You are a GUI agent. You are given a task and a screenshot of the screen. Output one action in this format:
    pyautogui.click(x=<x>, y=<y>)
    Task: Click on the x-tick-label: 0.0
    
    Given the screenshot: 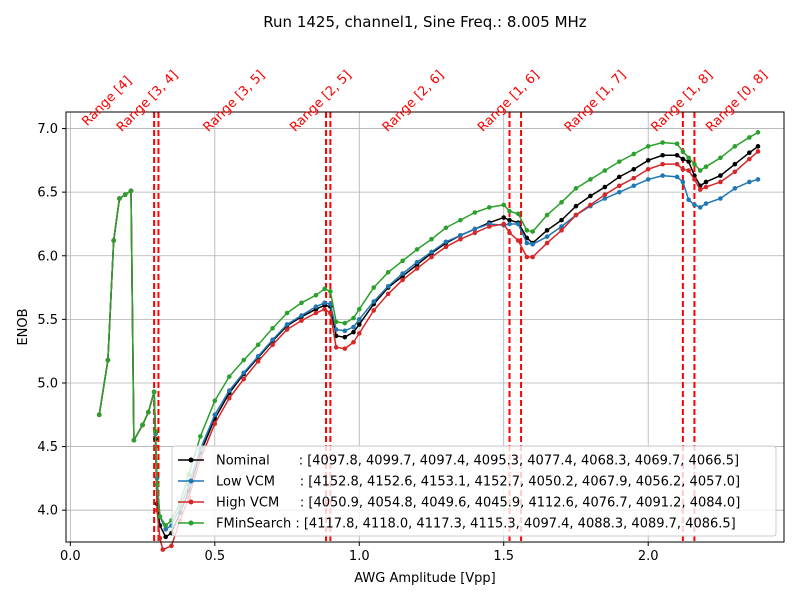 What is the action you would take?
    pyautogui.click(x=70, y=556)
    